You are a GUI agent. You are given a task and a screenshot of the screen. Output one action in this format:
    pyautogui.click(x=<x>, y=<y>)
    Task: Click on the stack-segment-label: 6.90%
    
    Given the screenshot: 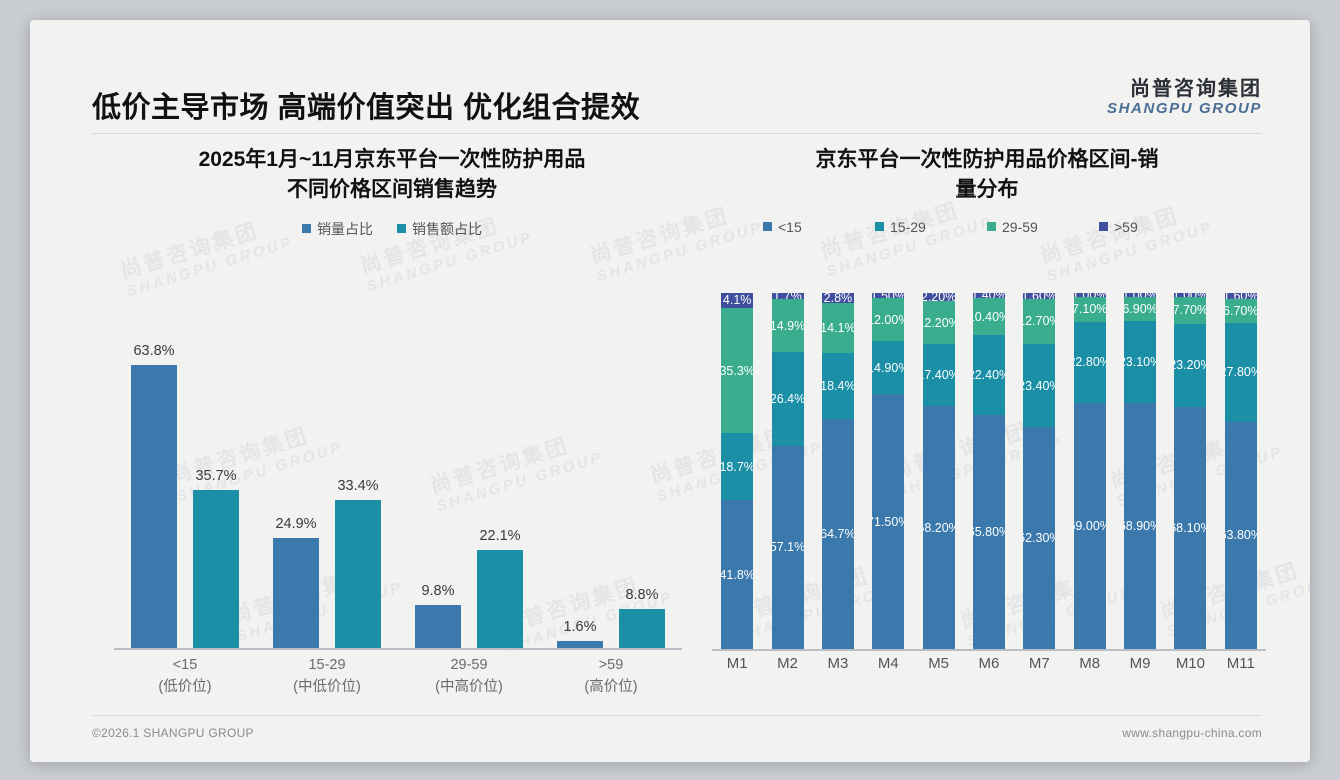 What is the action you would take?
    pyautogui.click(x=1140, y=308)
    